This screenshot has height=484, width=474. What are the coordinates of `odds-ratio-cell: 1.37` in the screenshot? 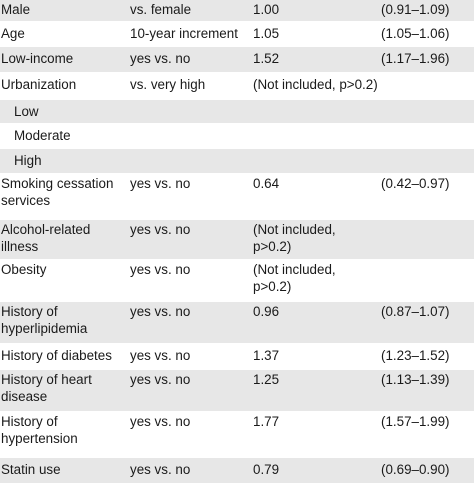 It's located at (266, 355).